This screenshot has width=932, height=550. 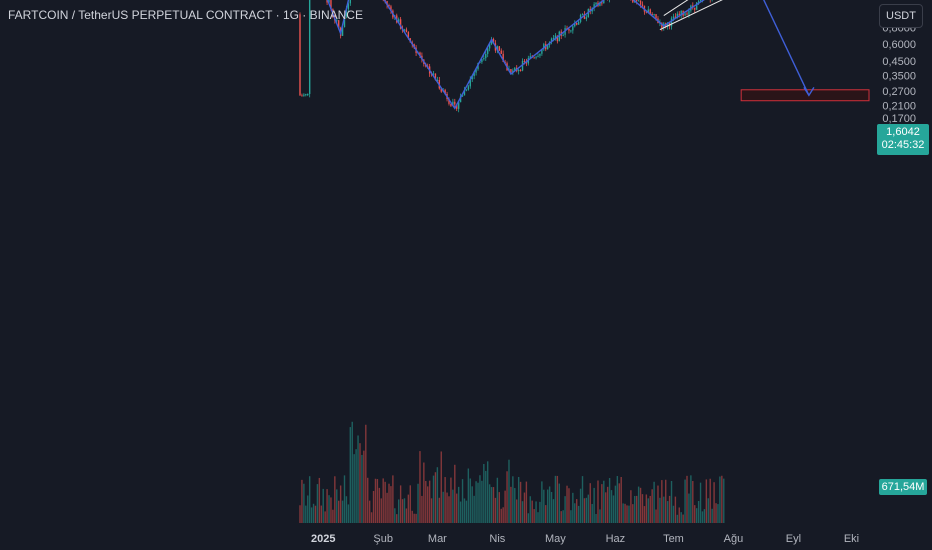 What do you see at coordinates (673, 539) in the screenshot?
I see `time-tick-label: Tem` at bounding box center [673, 539].